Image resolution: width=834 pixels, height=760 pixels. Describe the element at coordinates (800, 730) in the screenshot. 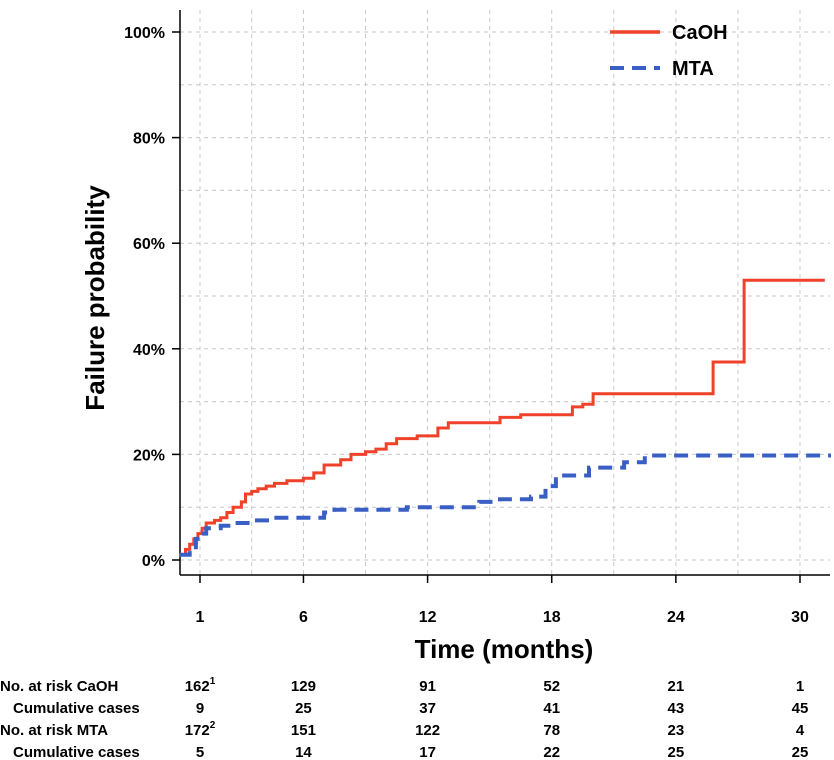

I see `risk-cell: 4` at that location.